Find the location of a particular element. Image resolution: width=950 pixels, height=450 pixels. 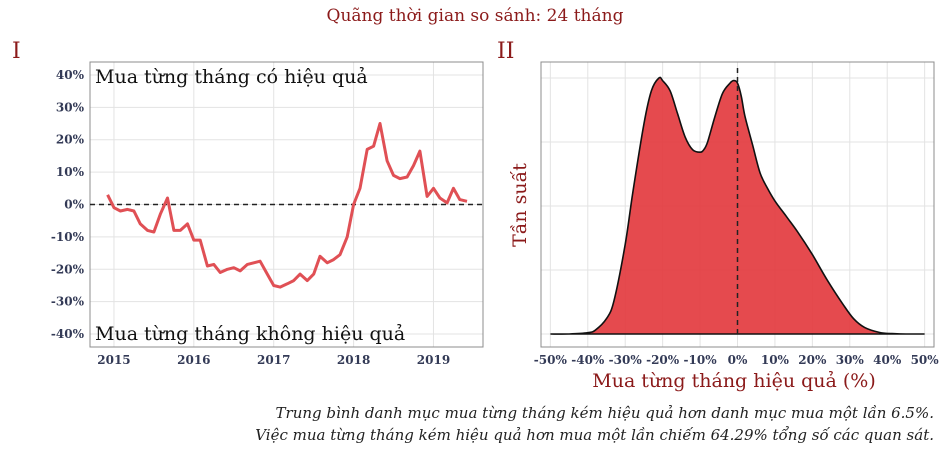

y-tick-label: 0% is located at coordinates (74, 205).